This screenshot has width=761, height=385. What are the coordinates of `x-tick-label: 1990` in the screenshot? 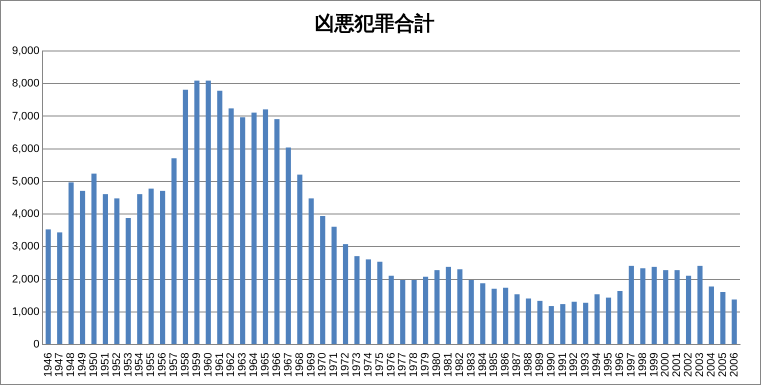 It's located at (551, 365).